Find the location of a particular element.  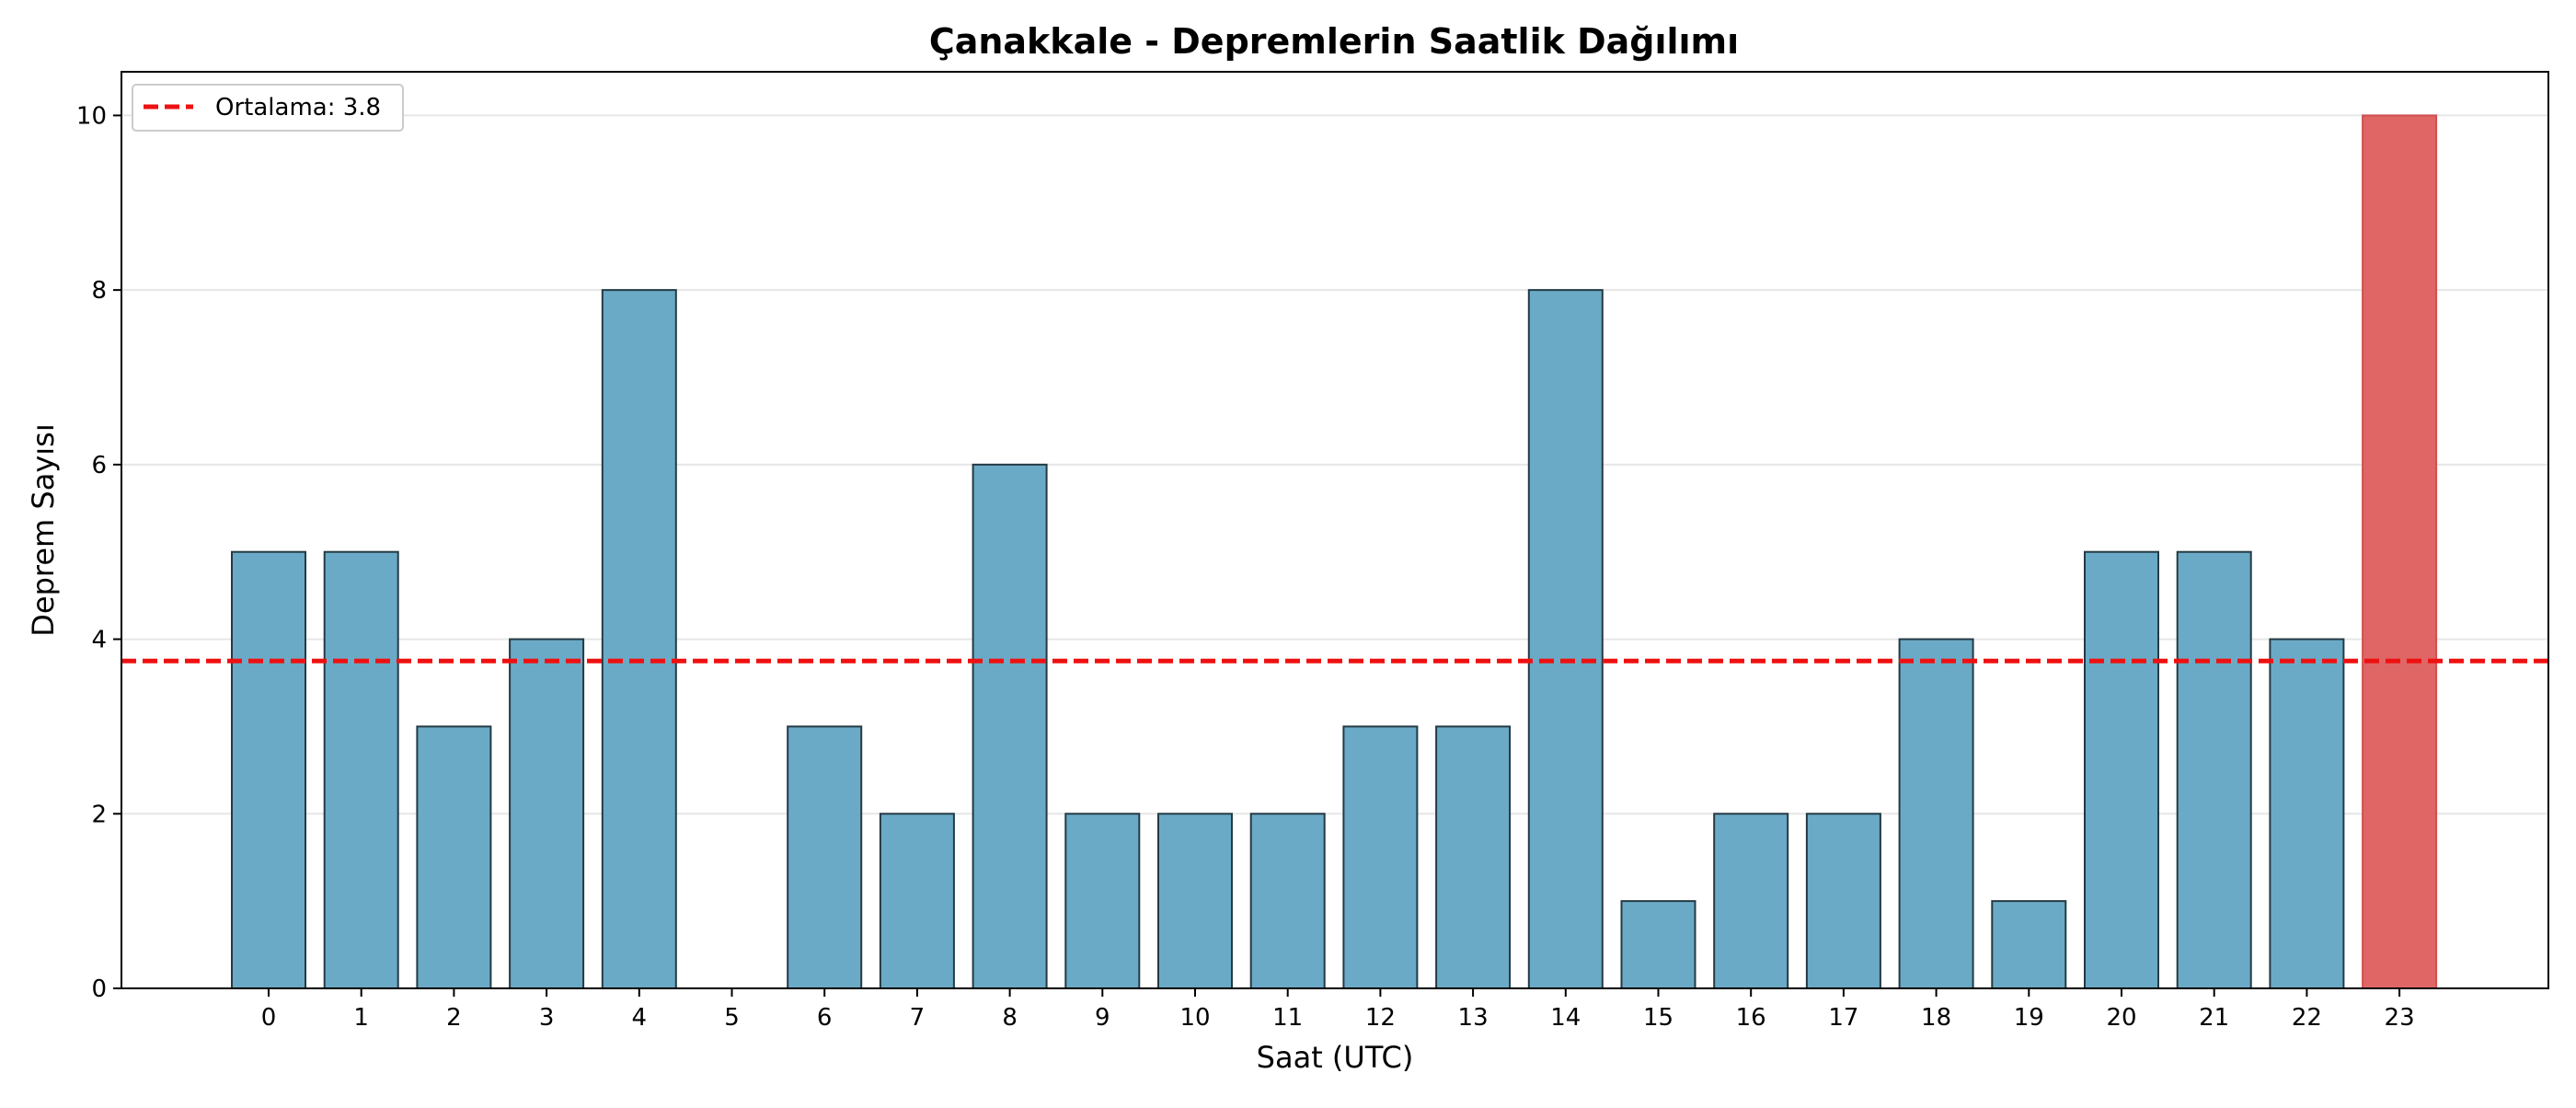

y-axis-label: Deprem Sayısı is located at coordinates (43, 529).